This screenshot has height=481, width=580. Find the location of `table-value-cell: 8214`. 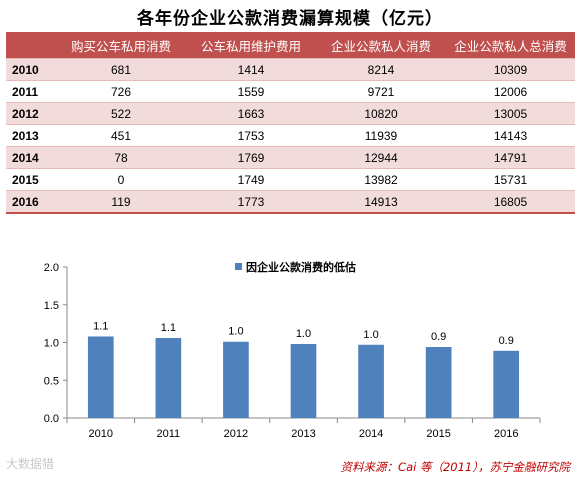

table-value-cell: 8214 is located at coordinates (381, 69).